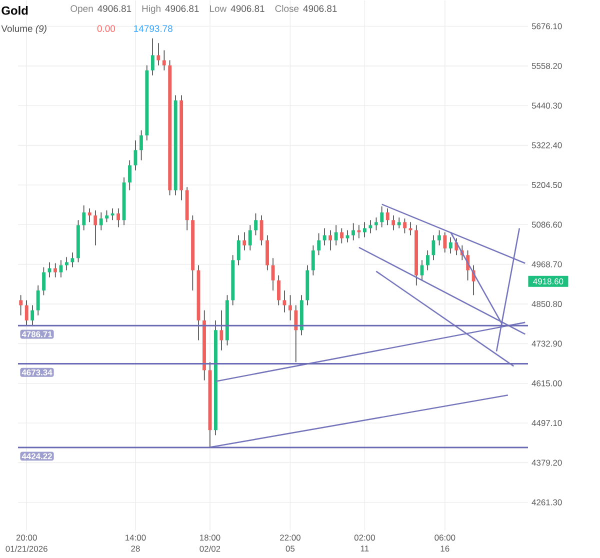 Image resolution: width=600 pixels, height=558 pixels. What do you see at coordinates (547, 224) in the screenshot?
I see `y-tick-label: 5086.60` at bounding box center [547, 224].